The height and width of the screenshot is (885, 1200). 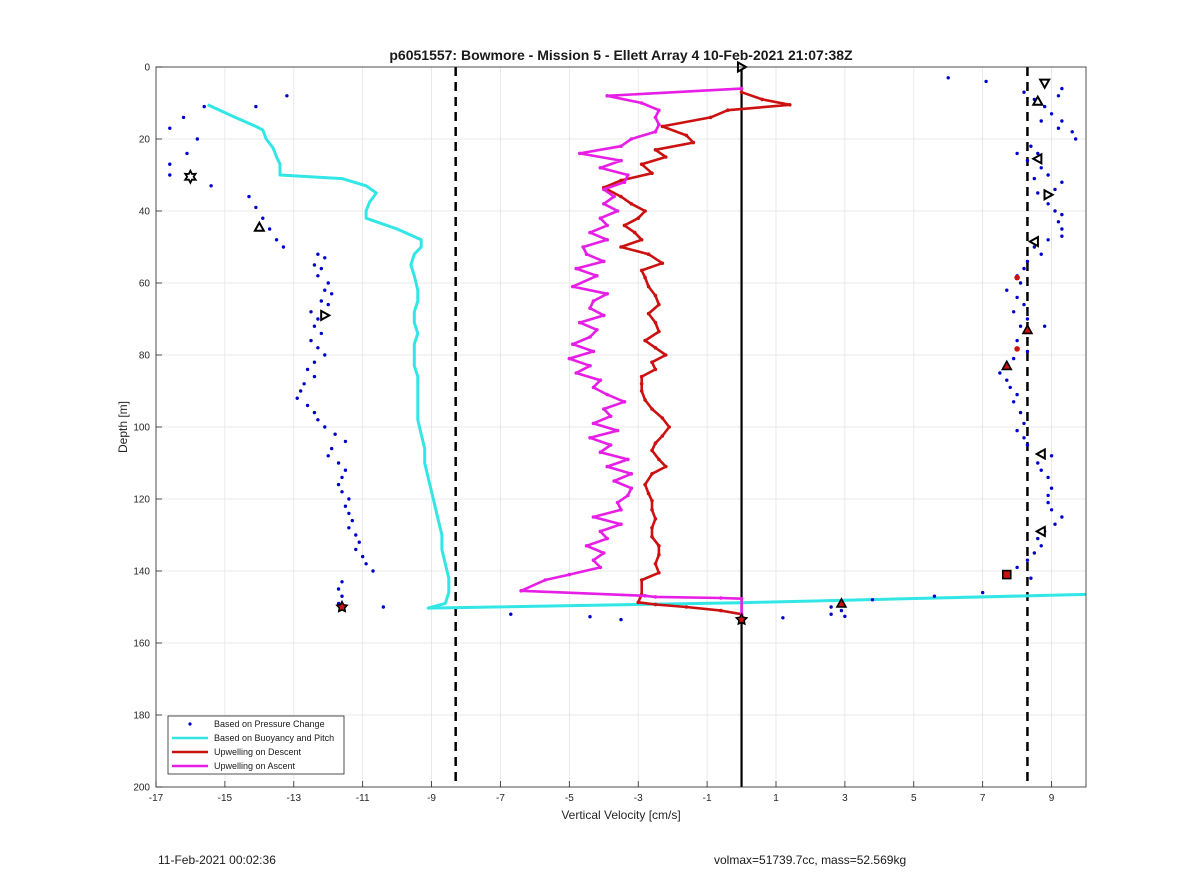 I want to click on x-axis-label: Vertical Velocity [cm/s], so click(x=620, y=815).